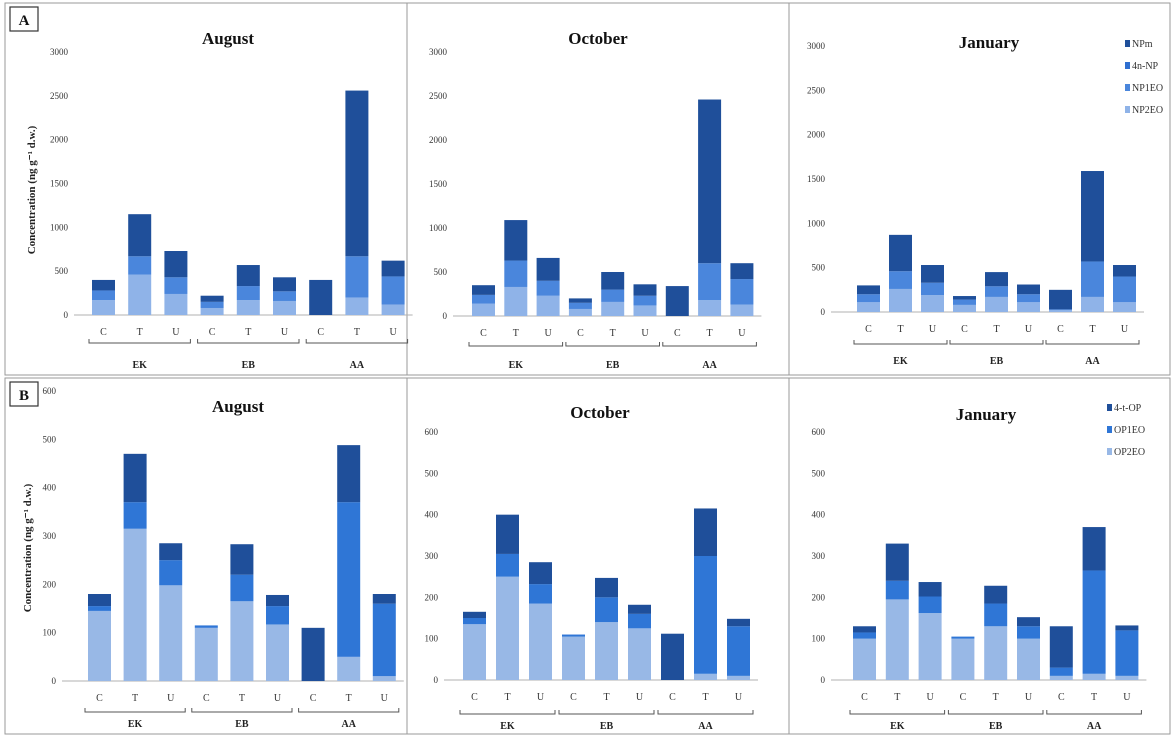  Describe the element at coordinates (986, 414) in the screenshot. I see `chart-title: January` at that location.